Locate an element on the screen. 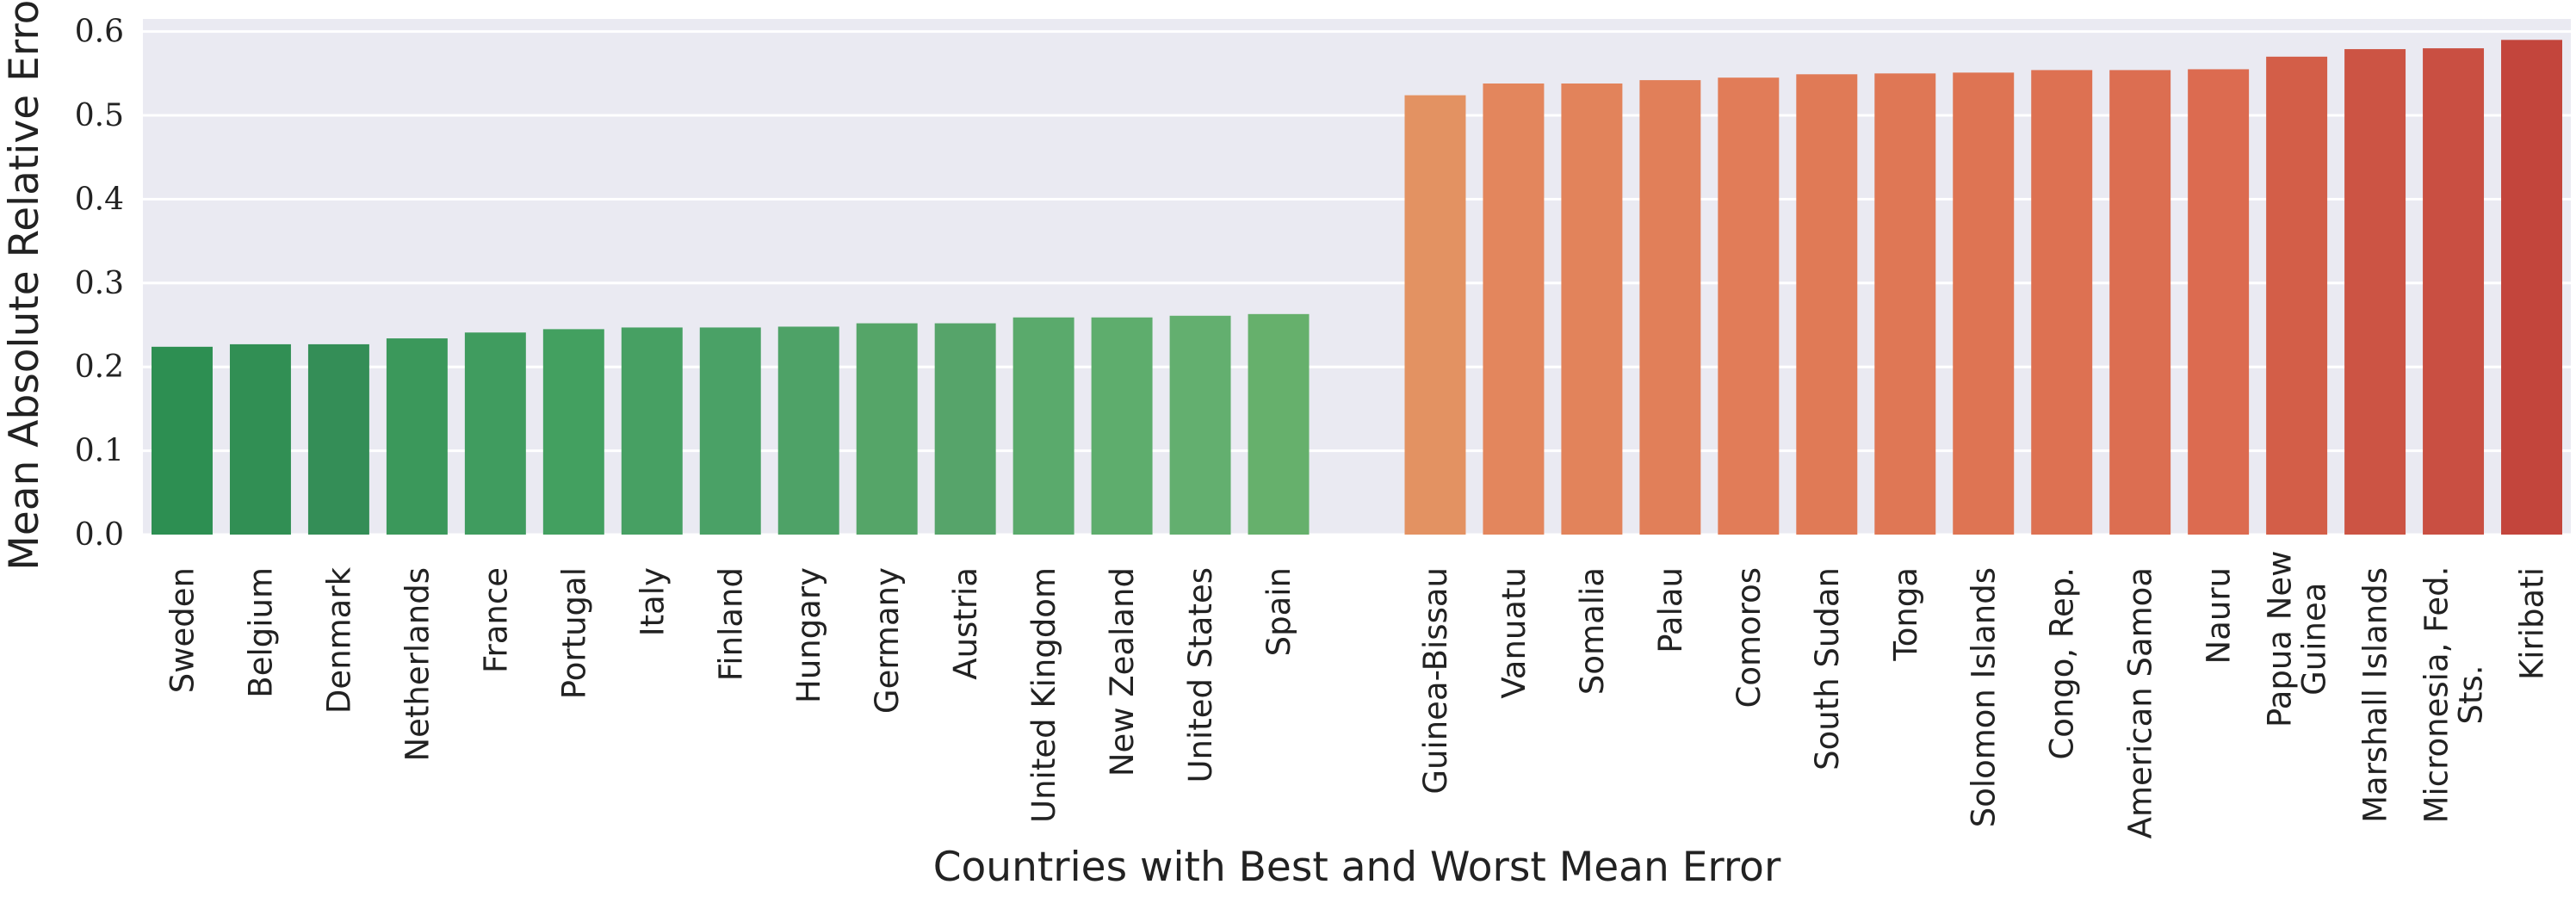 This screenshot has height=897, width=2576. x-tick-label: South Sudan is located at coordinates (1827, 668).